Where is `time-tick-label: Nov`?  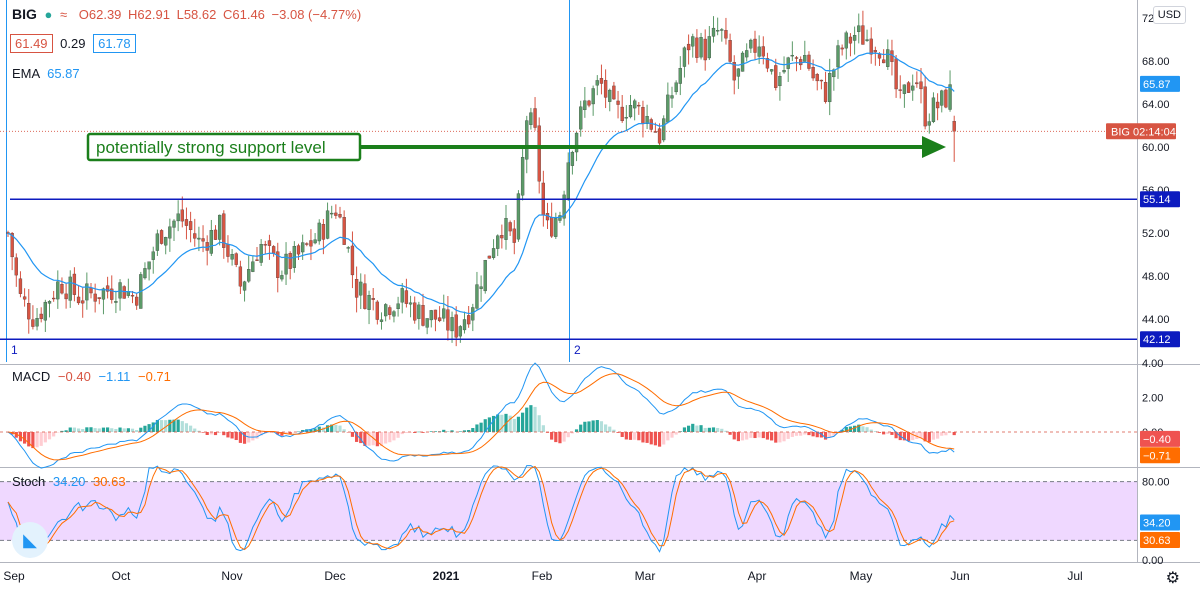 time-tick-label: Nov is located at coordinates (231, 576).